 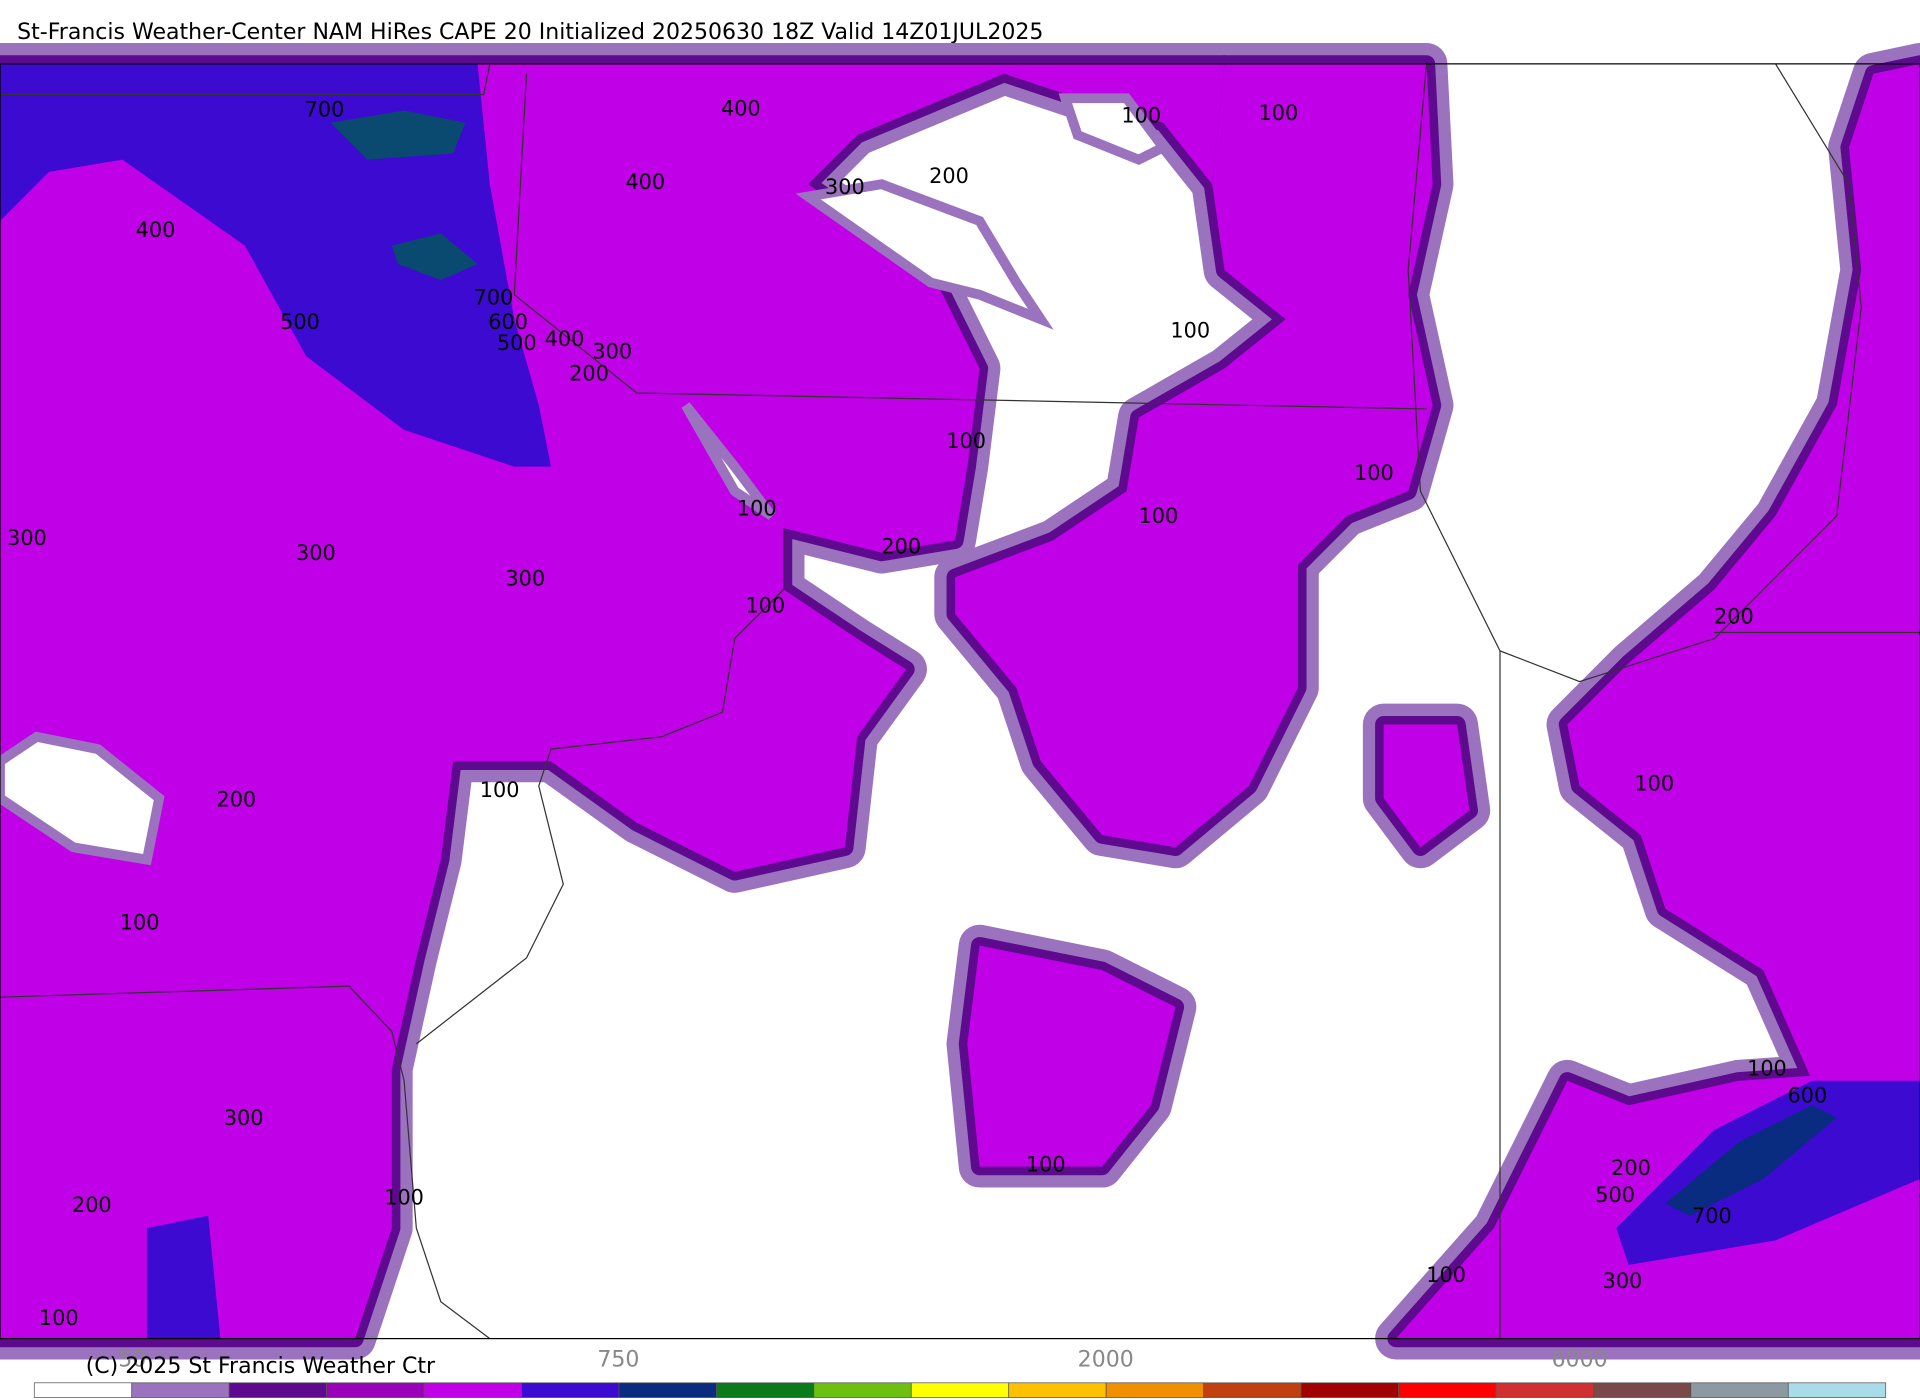 I want to click on copyright: (C) 2025 St Francis Weather Ctr, so click(x=261, y=1366).